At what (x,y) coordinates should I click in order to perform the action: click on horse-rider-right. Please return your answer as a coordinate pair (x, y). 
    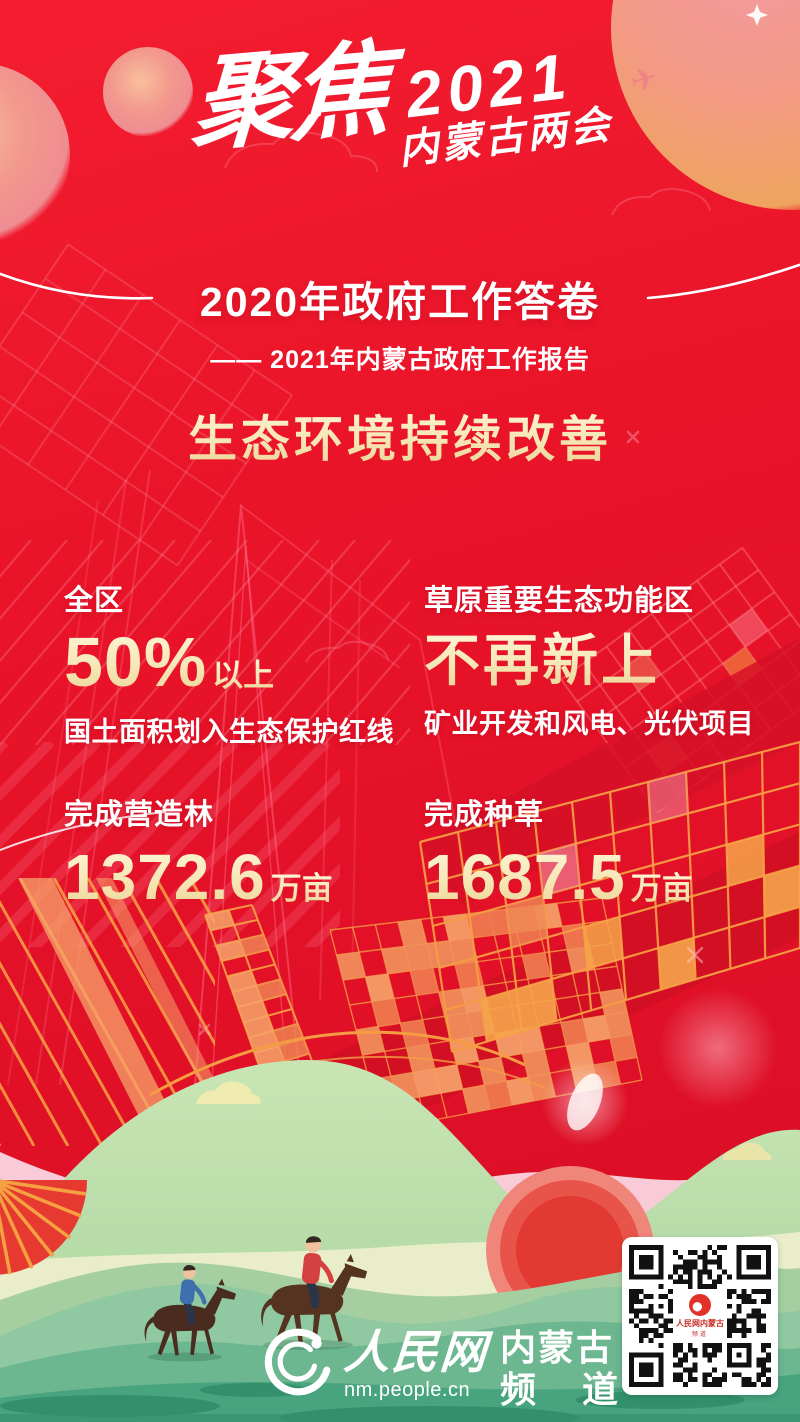
    Looking at the image, I should click on (314, 1293).